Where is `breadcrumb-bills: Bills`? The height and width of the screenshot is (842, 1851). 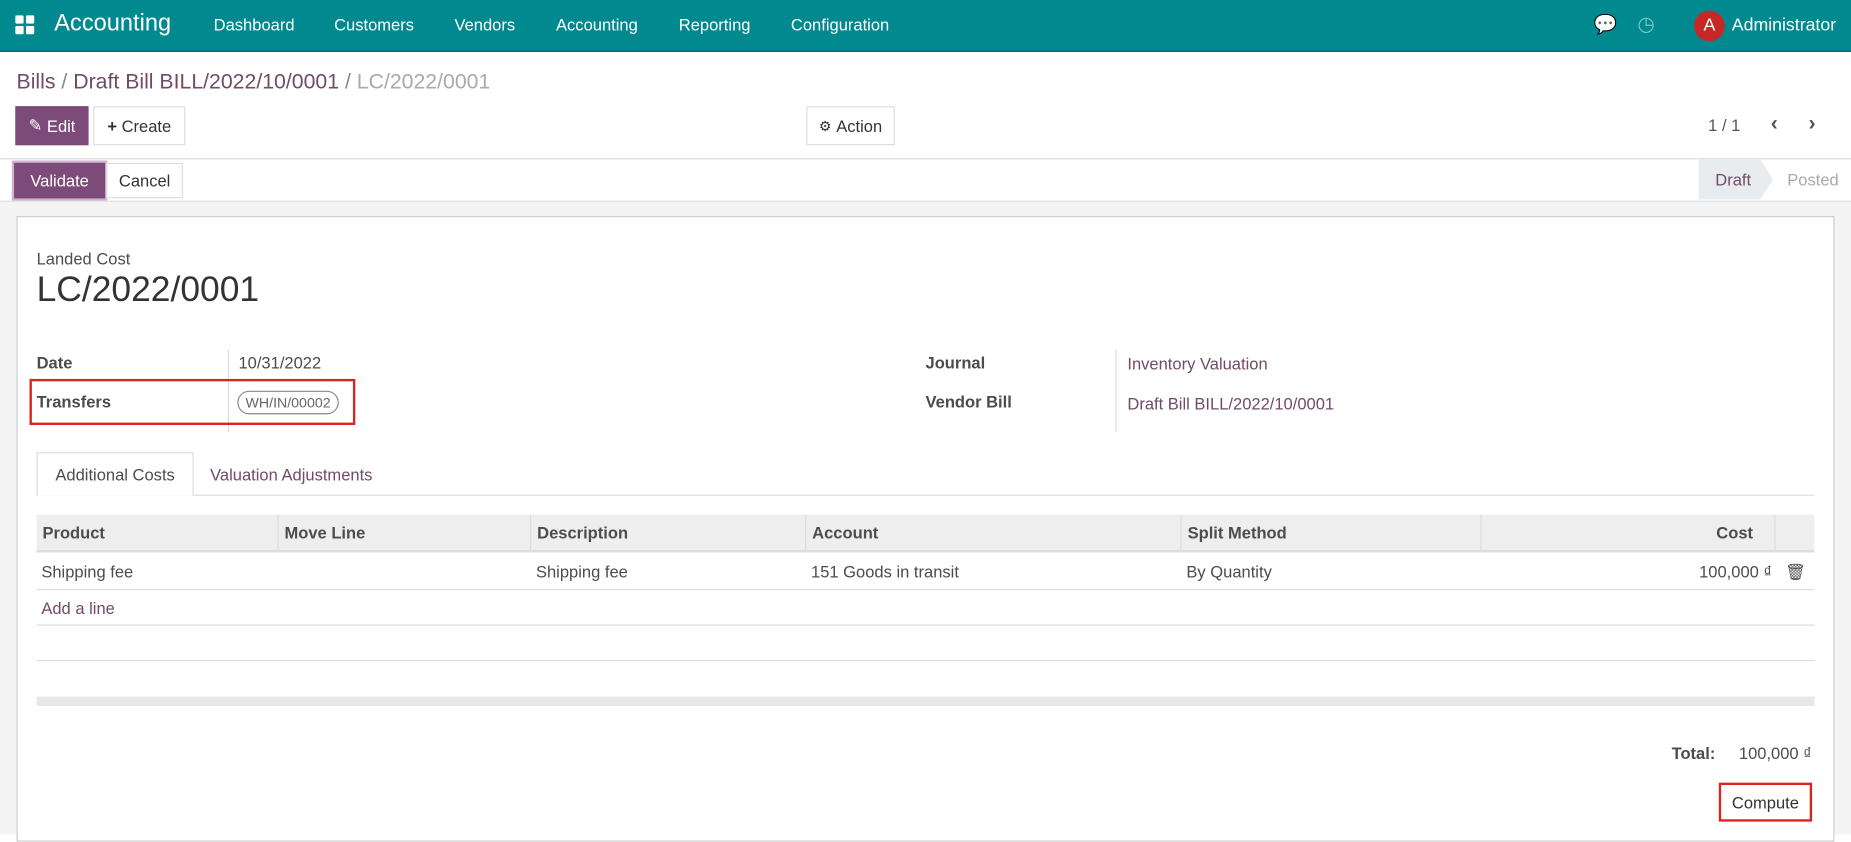 breadcrumb-bills: Bills is located at coordinates (36, 81).